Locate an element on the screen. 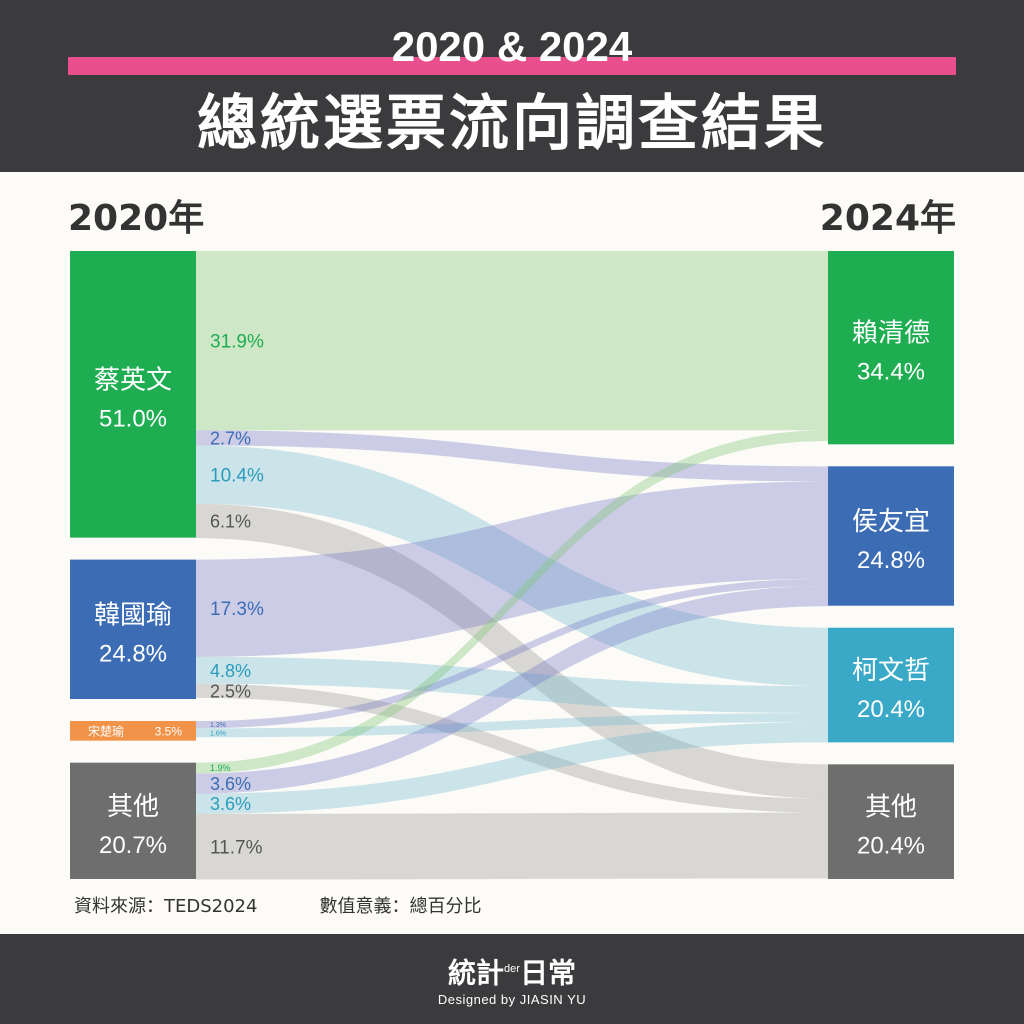 The width and height of the screenshot is (1024, 1024). target-node-other2024 is located at coordinates (891, 821).